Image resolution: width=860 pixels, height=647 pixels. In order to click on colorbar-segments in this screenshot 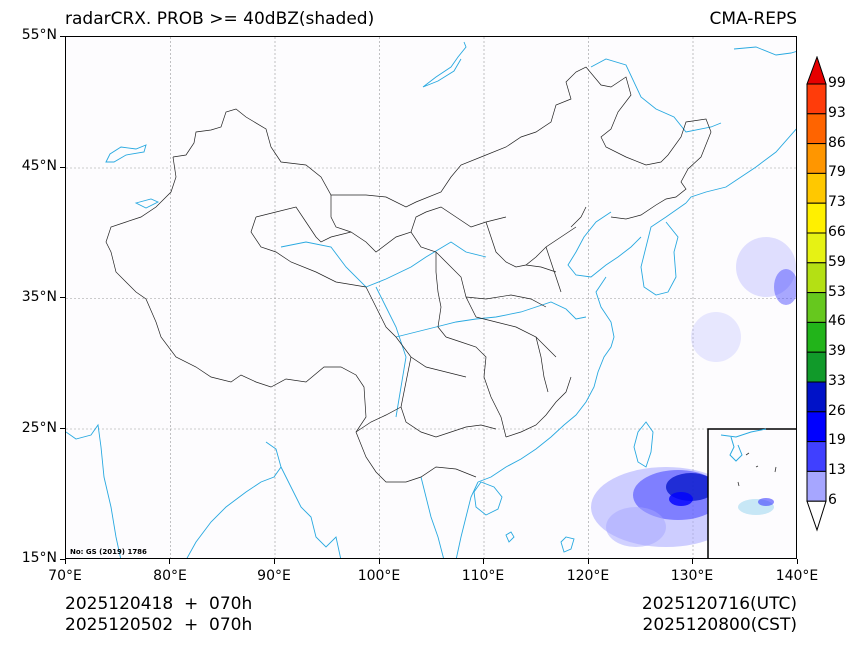, I will do `click(816, 292)`.